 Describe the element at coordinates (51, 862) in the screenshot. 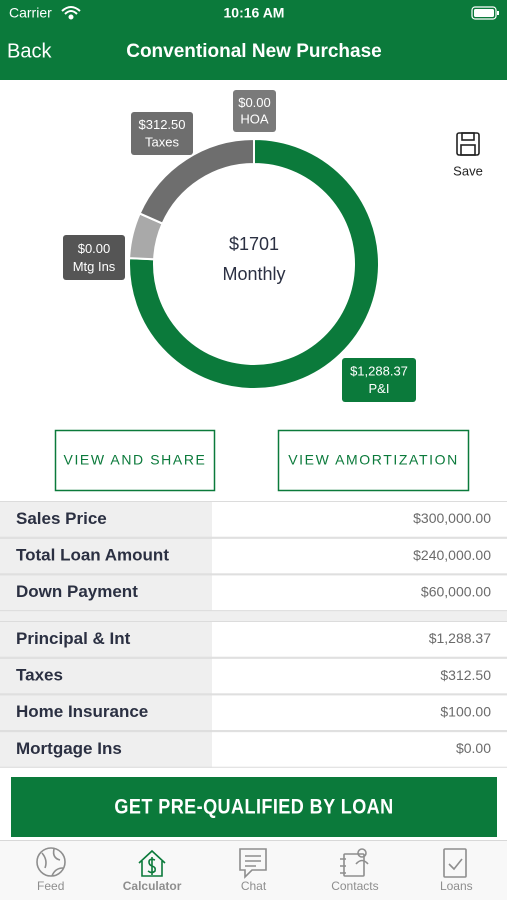

I see `feed-icon` at that location.